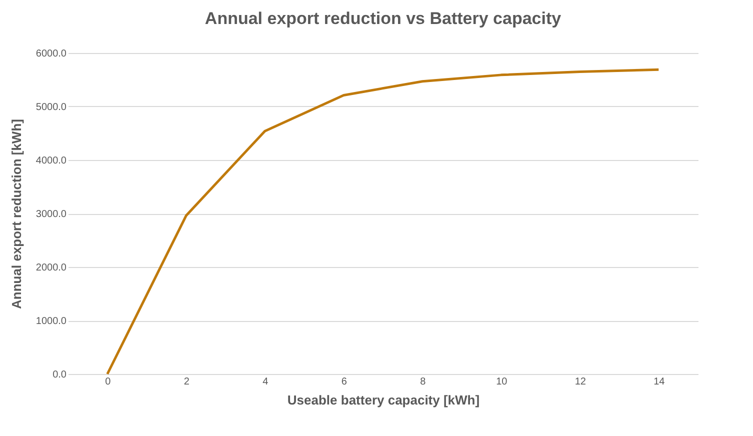 The height and width of the screenshot is (436, 753). What do you see at coordinates (51, 214) in the screenshot?
I see `y-tick-label: 3000.0` at bounding box center [51, 214].